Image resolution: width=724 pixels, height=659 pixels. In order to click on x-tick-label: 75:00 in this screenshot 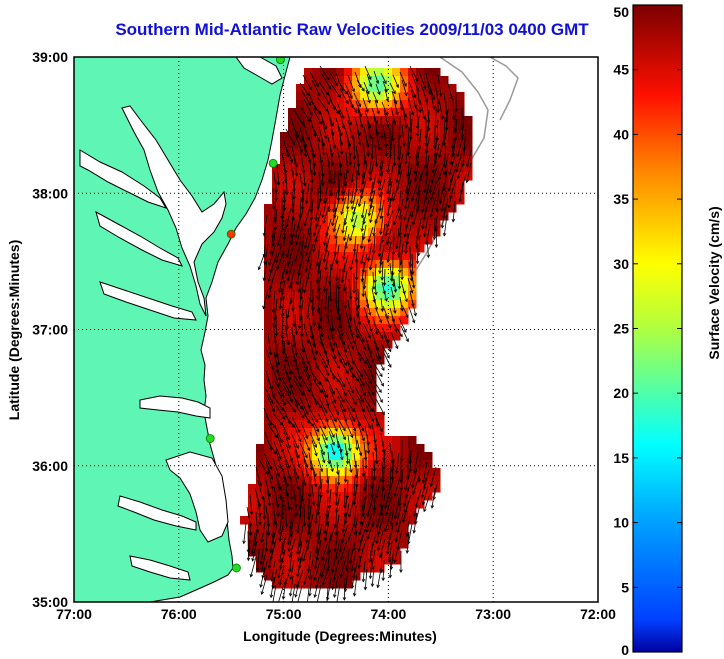, I will do `click(284, 614)`.